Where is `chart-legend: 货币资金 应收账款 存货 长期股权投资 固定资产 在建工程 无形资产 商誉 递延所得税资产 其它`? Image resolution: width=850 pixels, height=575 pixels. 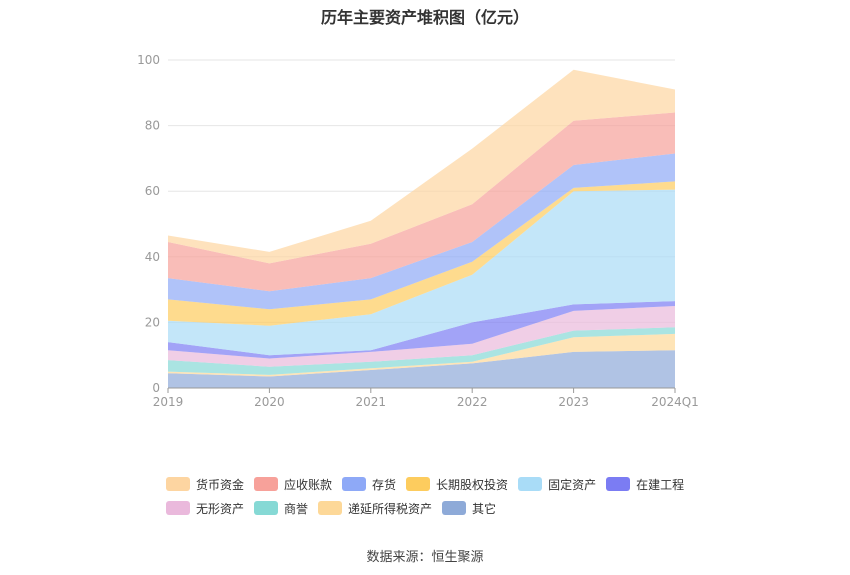 chart-legend: 货币资金 应收账款 存货 长期股权投资 固定资产 在建工程 无形资产 商誉 递延所得税资产 其它 is located at coordinates (446, 496).